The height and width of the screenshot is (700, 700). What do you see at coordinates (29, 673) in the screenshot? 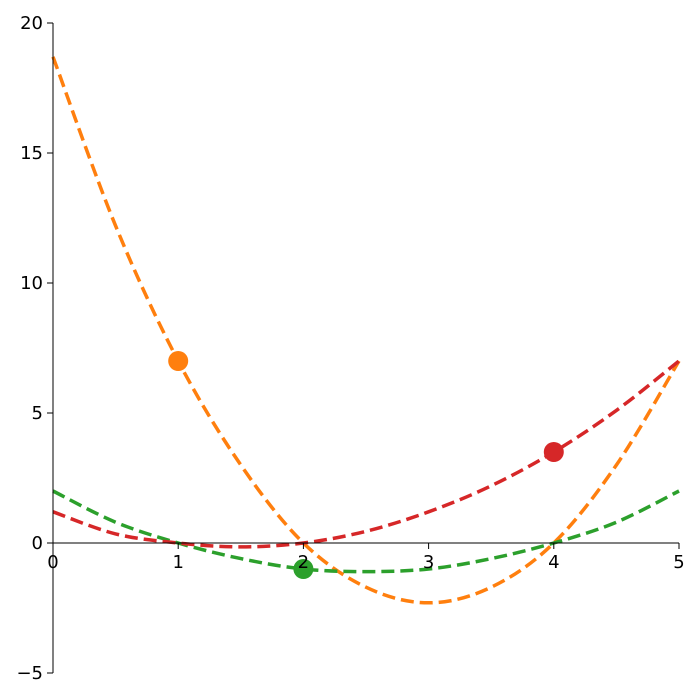
I see `y-tick-label: −5` at bounding box center [29, 673].